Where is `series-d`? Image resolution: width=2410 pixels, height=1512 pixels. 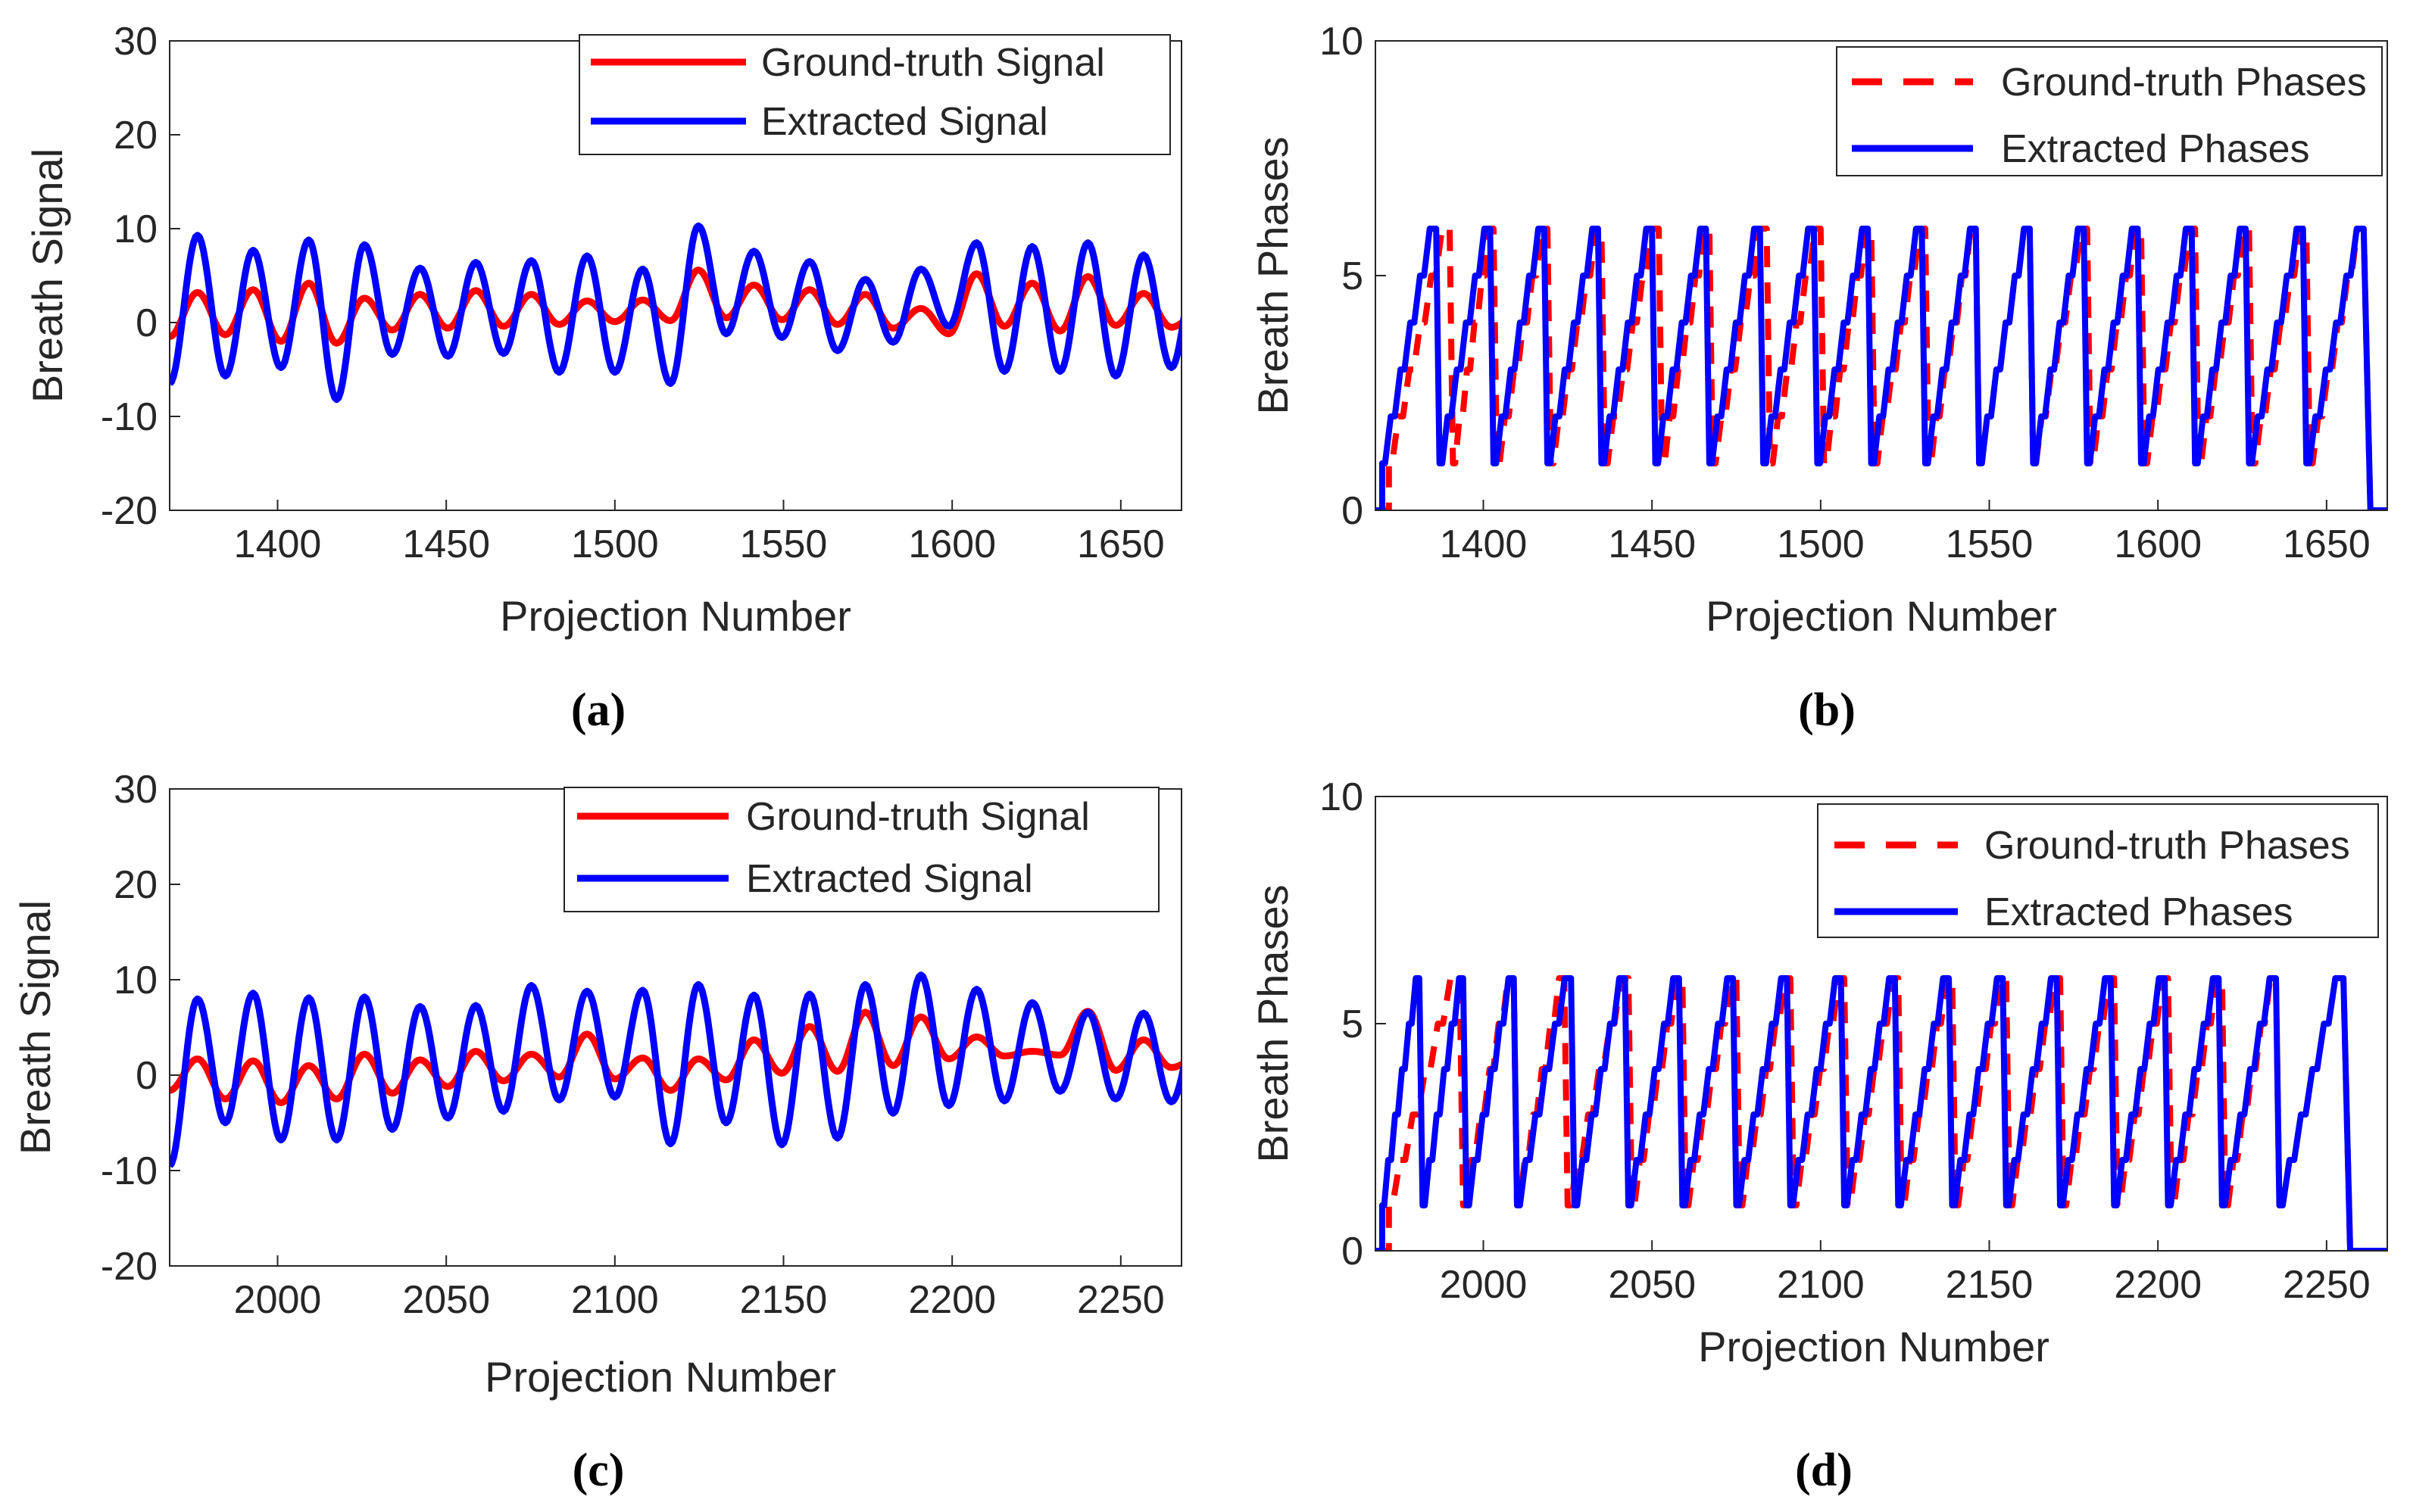
series-d is located at coordinates (1881, 1113).